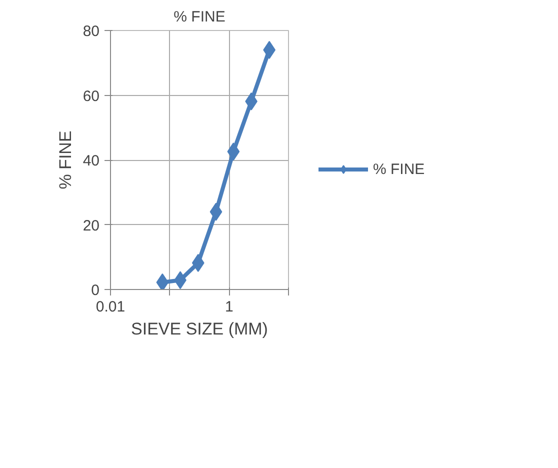 This screenshot has width=558, height=468. Describe the element at coordinates (91, 161) in the screenshot. I see `y-tick-label: 40` at that location.